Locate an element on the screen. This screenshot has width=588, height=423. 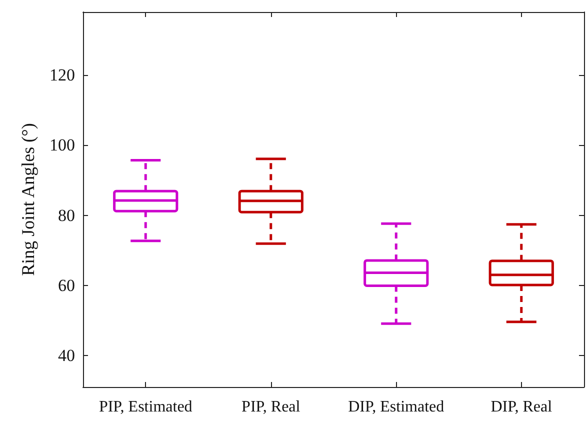
y-tick-label: 60 is located at coordinates (66, 285).